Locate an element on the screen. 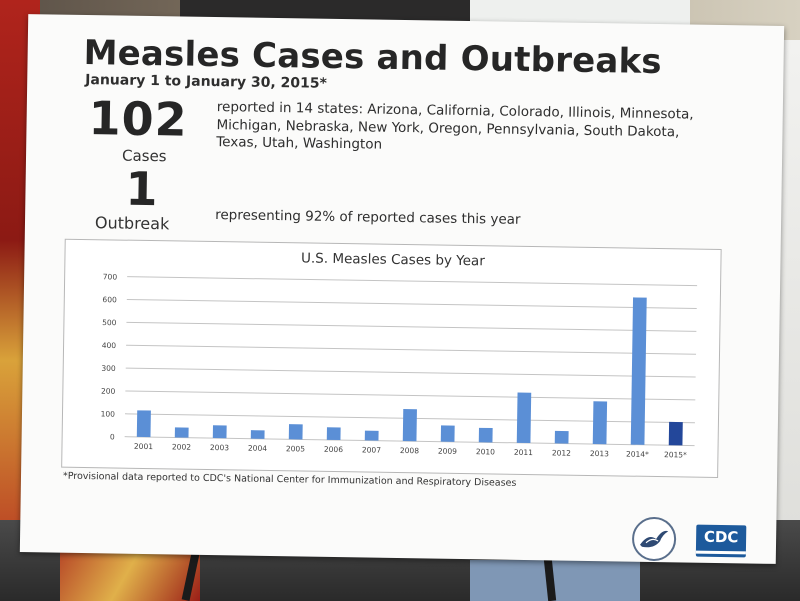 The height and width of the screenshot is (601, 800). bar-2015 is located at coordinates (675, 433).